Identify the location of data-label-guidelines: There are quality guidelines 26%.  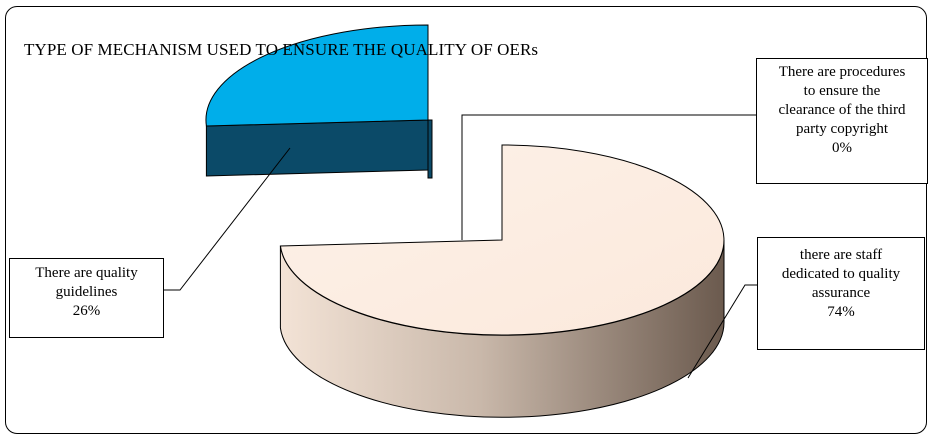
(86, 298).